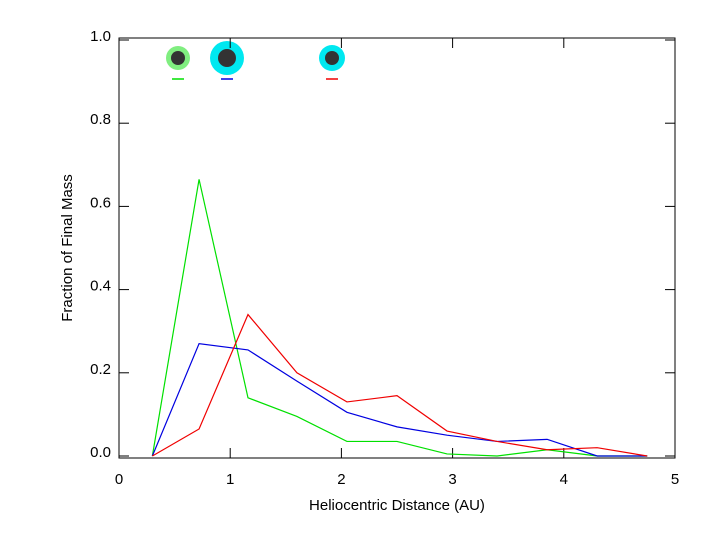  Describe the element at coordinates (100, 36) in the screenshot. I see `y-tick-label: 1.0` at that location.